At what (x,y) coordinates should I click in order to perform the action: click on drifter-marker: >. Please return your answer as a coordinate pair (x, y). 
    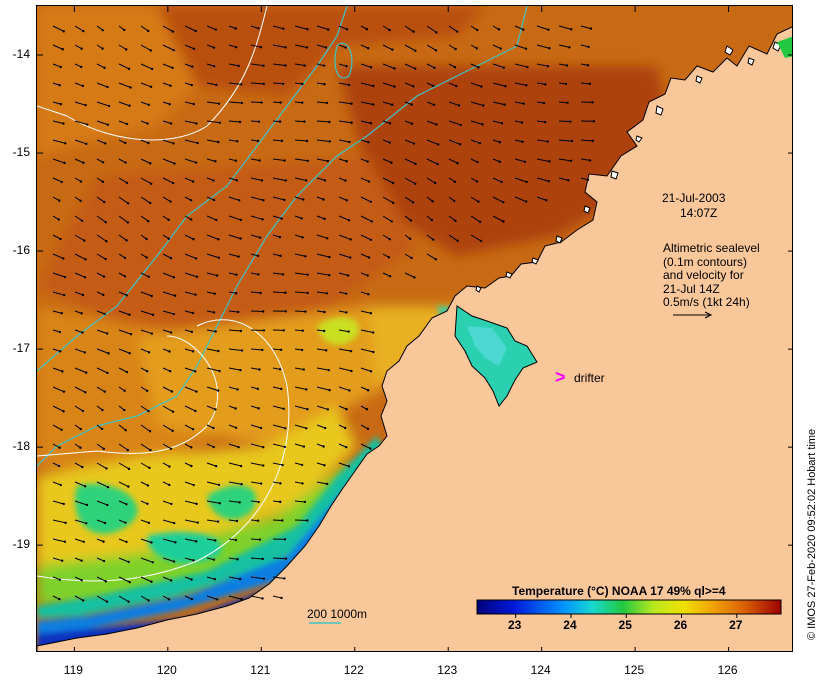
    Looking at the image, I should click on (560, 377).